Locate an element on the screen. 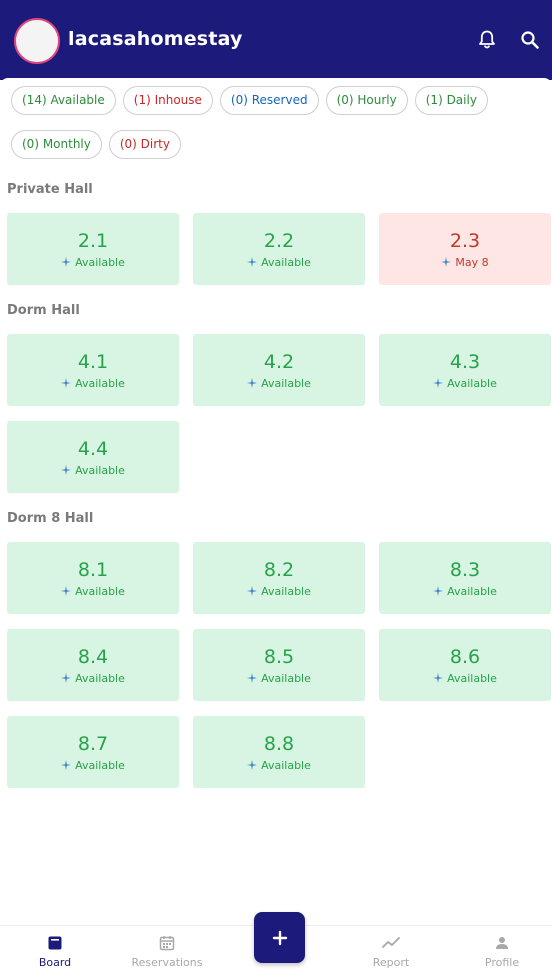 The width and height of the screenshot is (552, 975). plus-icon is located at coordinates (280, 938).